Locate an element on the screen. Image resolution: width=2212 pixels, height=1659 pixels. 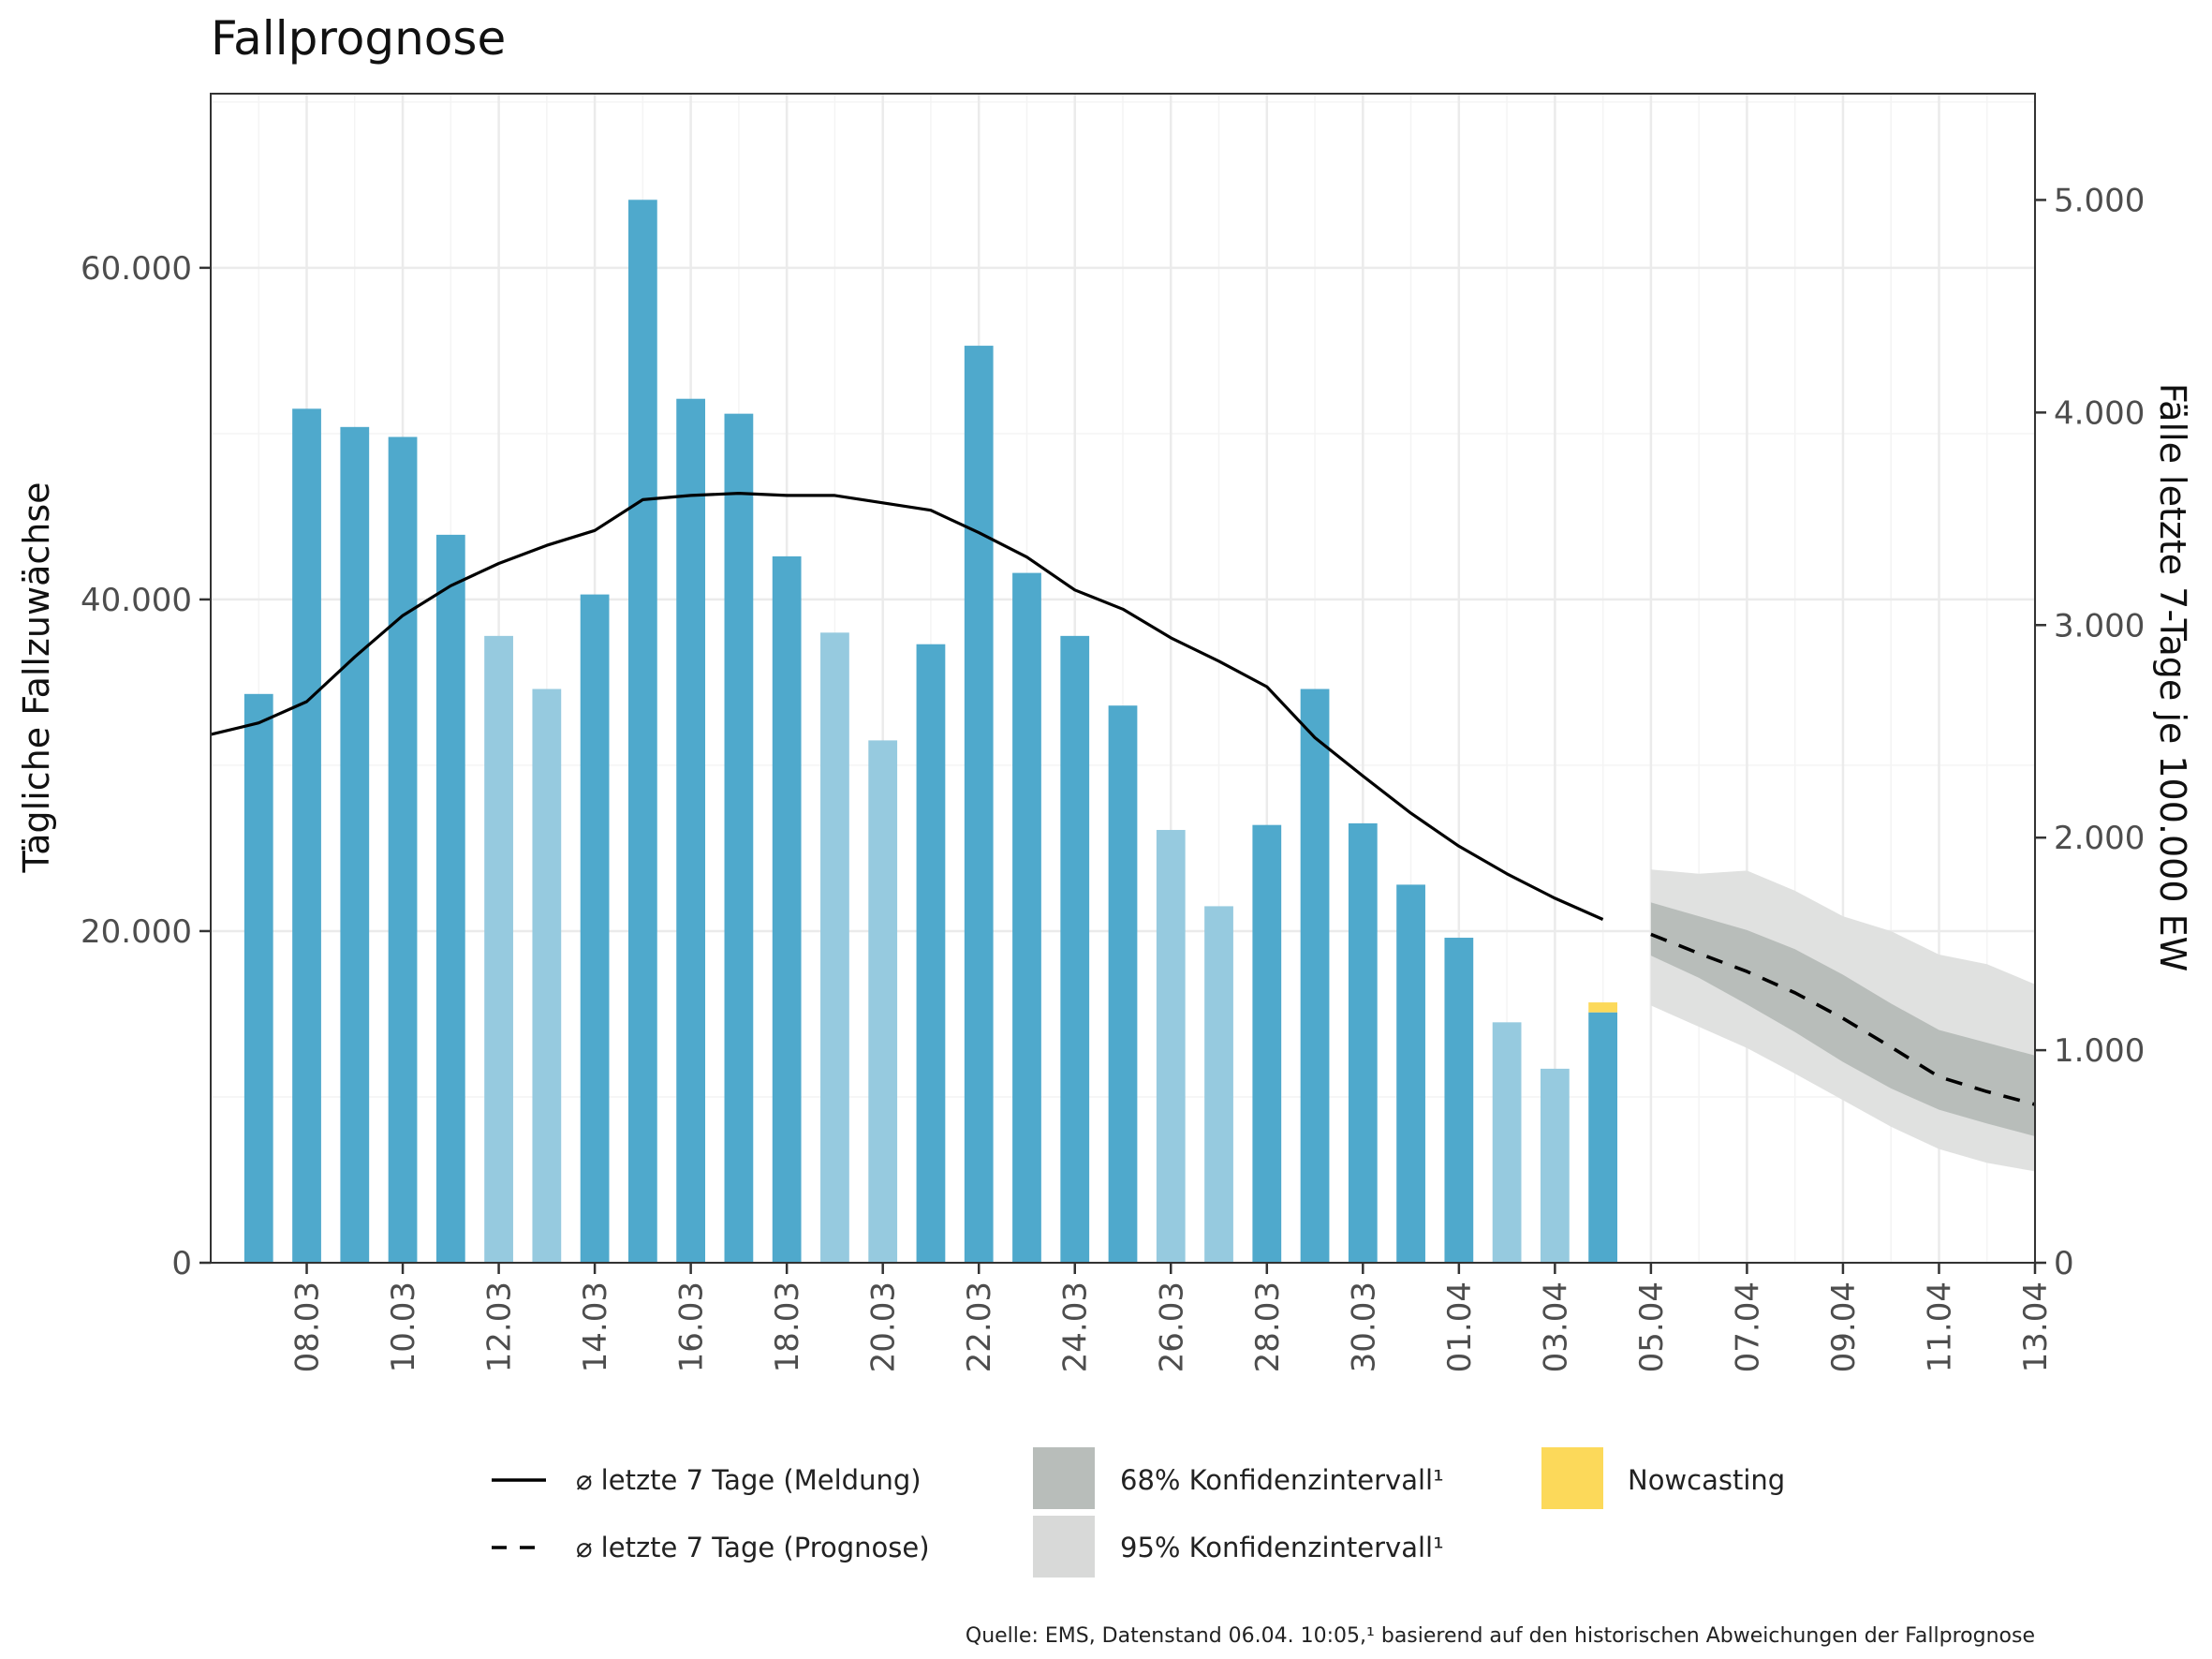
x-tick-label: 01.04 is located at coordinates (1460, 1326).